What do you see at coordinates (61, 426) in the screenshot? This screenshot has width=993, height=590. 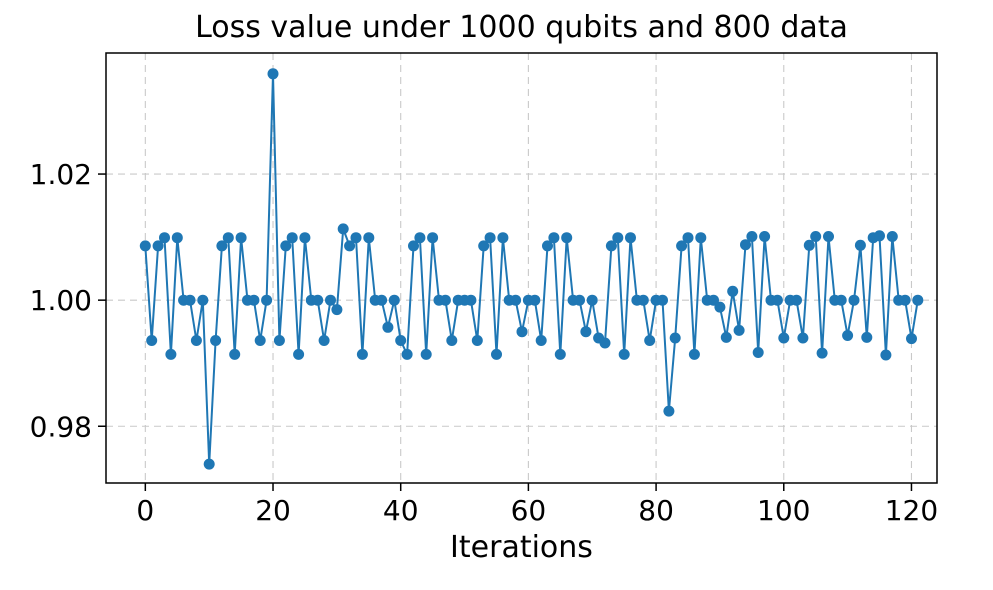 I see `y-tick-label: 0.98` at bounding box center [61, 426].